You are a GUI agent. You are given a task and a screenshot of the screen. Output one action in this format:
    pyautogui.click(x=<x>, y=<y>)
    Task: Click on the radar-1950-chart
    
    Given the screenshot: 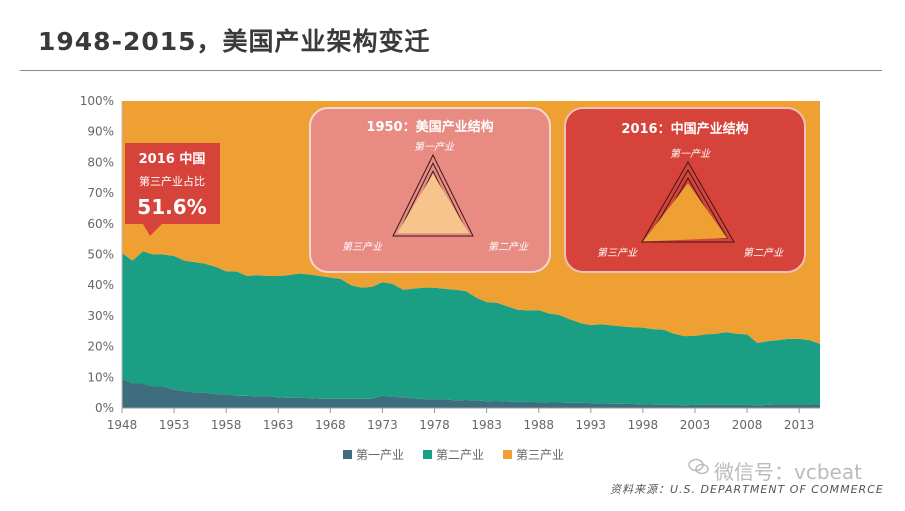 What is the action you would take?
    pyautogui.click(x=433, y=195)
    